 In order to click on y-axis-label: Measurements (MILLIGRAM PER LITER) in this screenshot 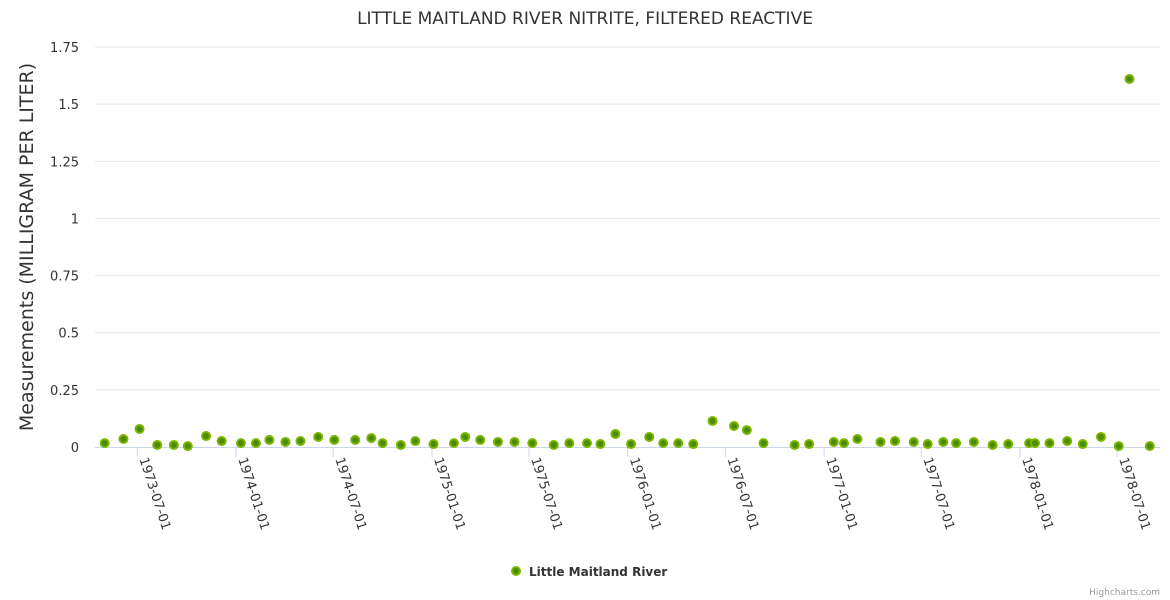, I will do `click(27, 247)`.